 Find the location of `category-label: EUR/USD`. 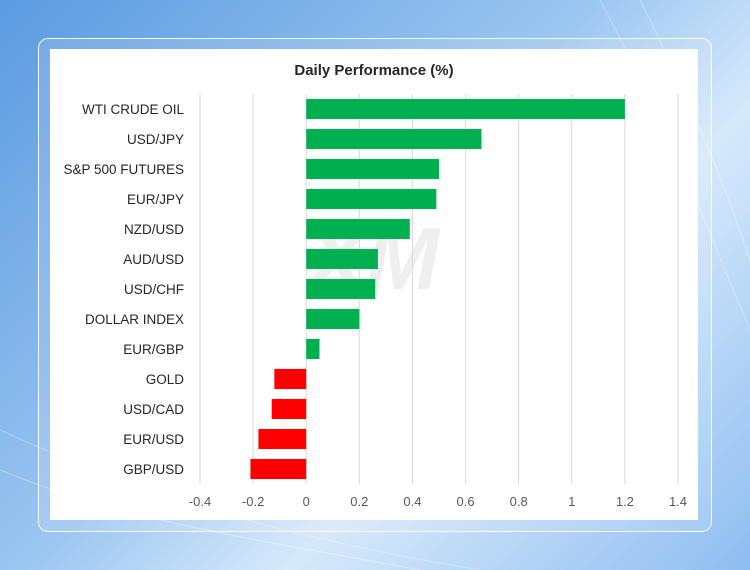

category-label: EUR/USD is located at coordinates (153, 439).